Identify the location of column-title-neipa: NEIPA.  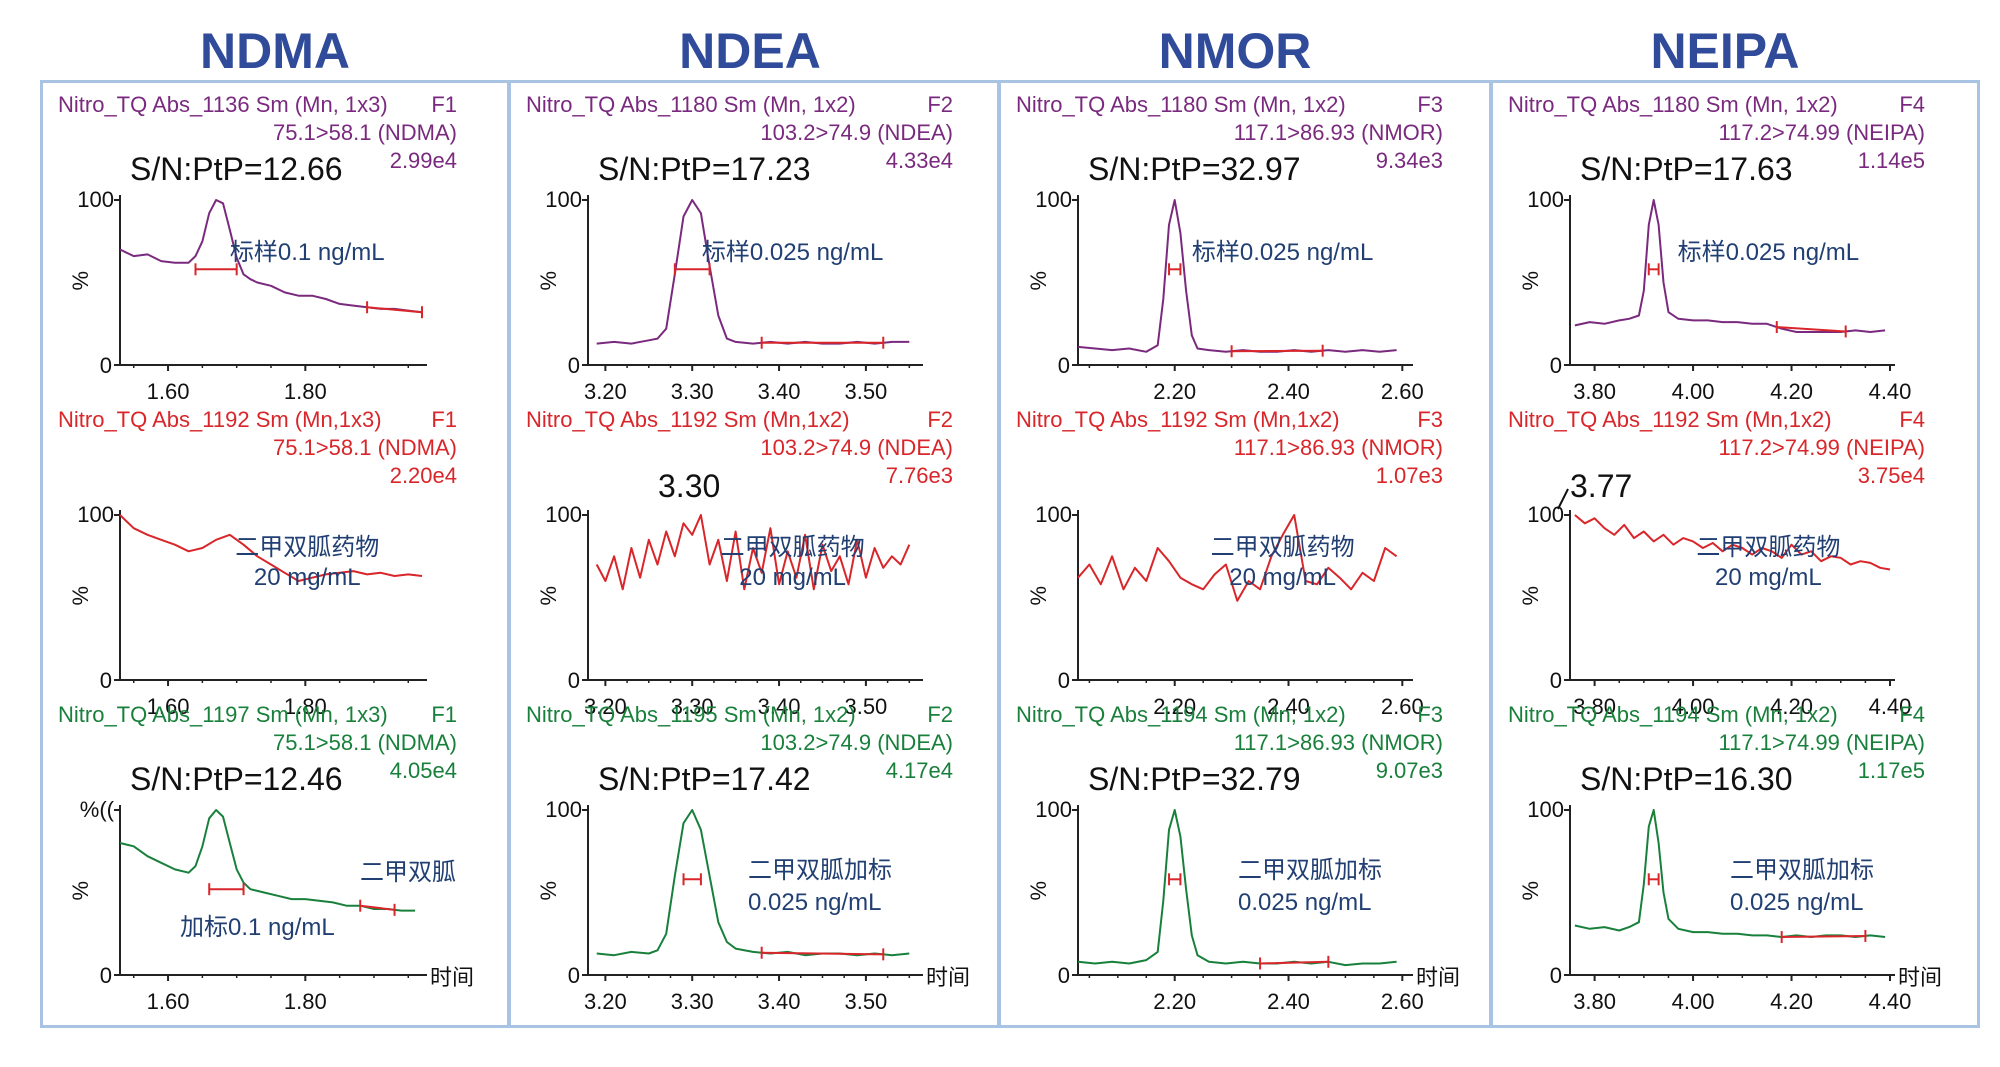
(1725, 51).